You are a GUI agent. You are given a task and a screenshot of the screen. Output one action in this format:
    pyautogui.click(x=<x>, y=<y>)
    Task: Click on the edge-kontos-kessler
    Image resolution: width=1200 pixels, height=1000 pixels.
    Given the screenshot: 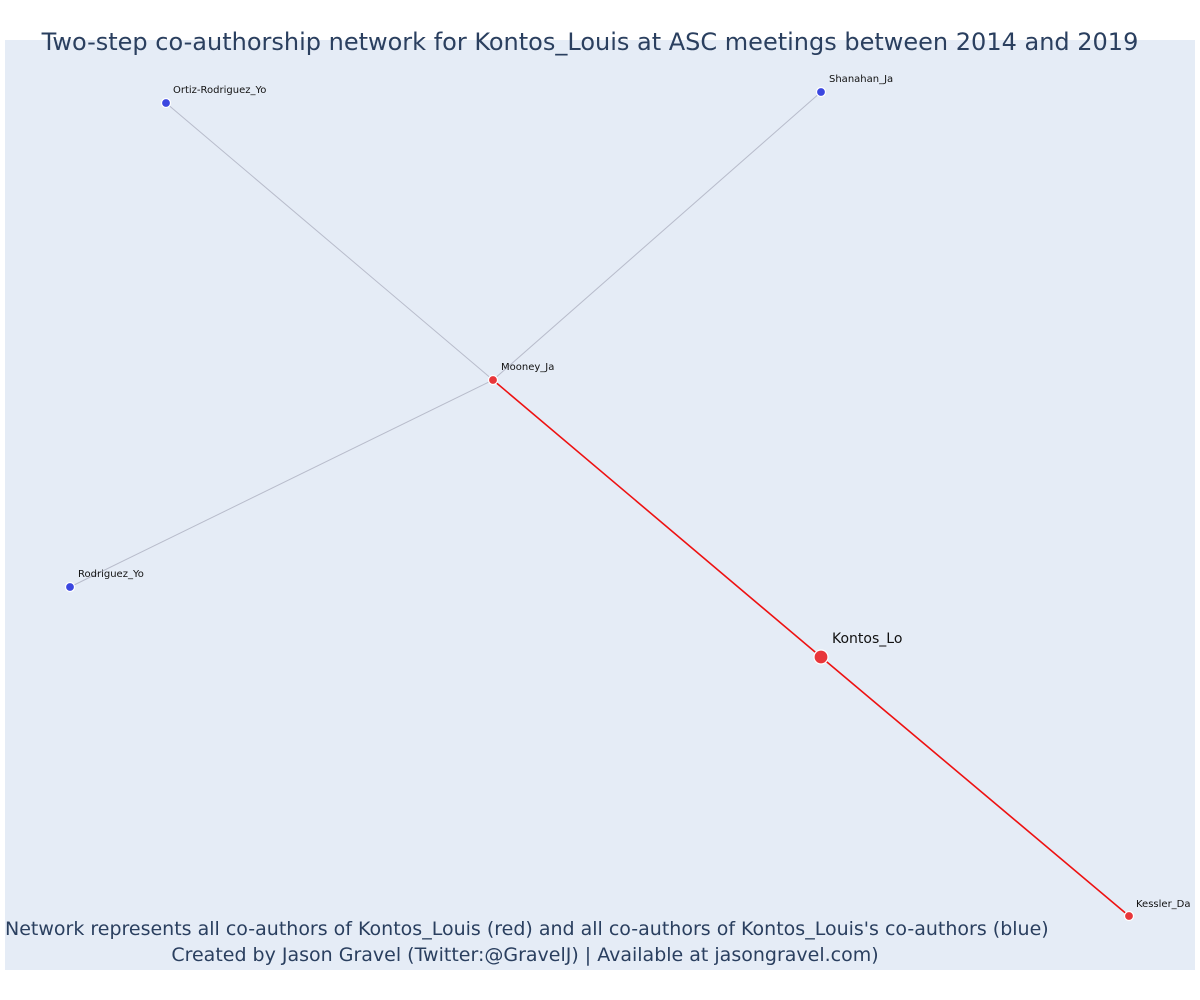 What is the action you would take?
    pyautogui.click(x=975, y=786)
    